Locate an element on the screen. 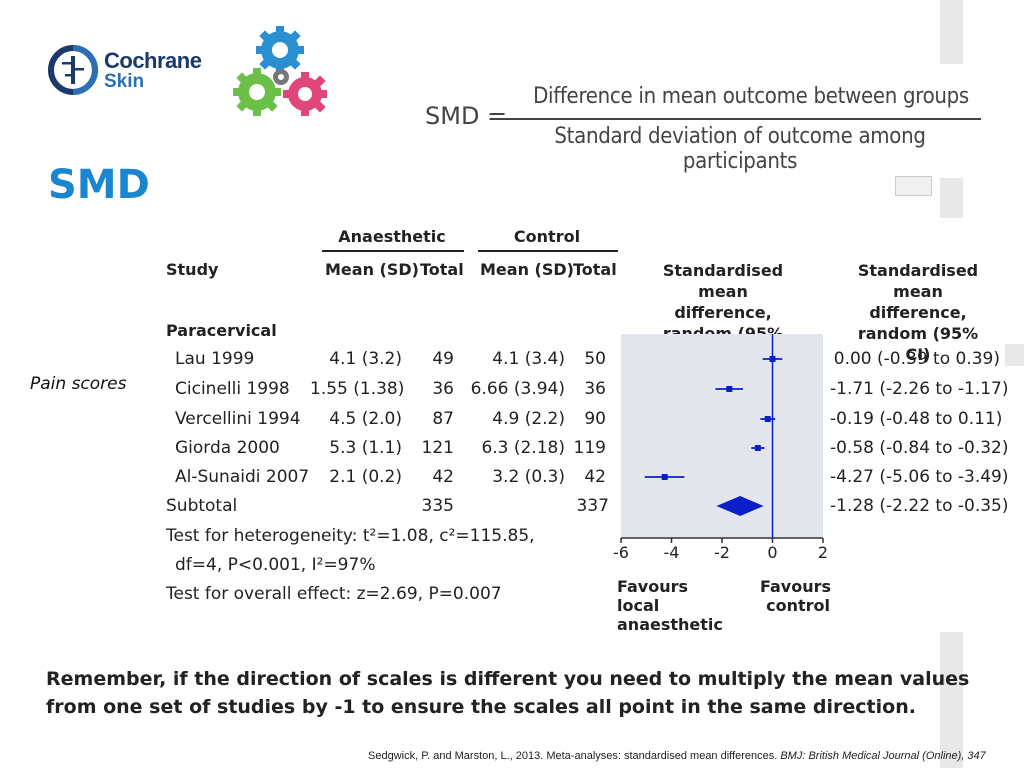  row-study: Vercellini 1994 is located at coordinates (238, 419).